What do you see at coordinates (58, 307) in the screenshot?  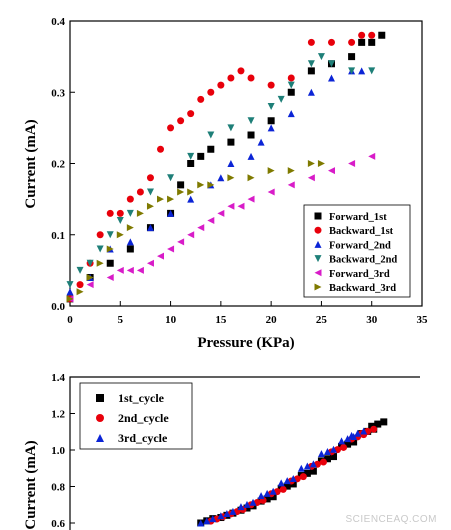 I see `y-tick-label: 0.0` at bounding box center [58, 307].